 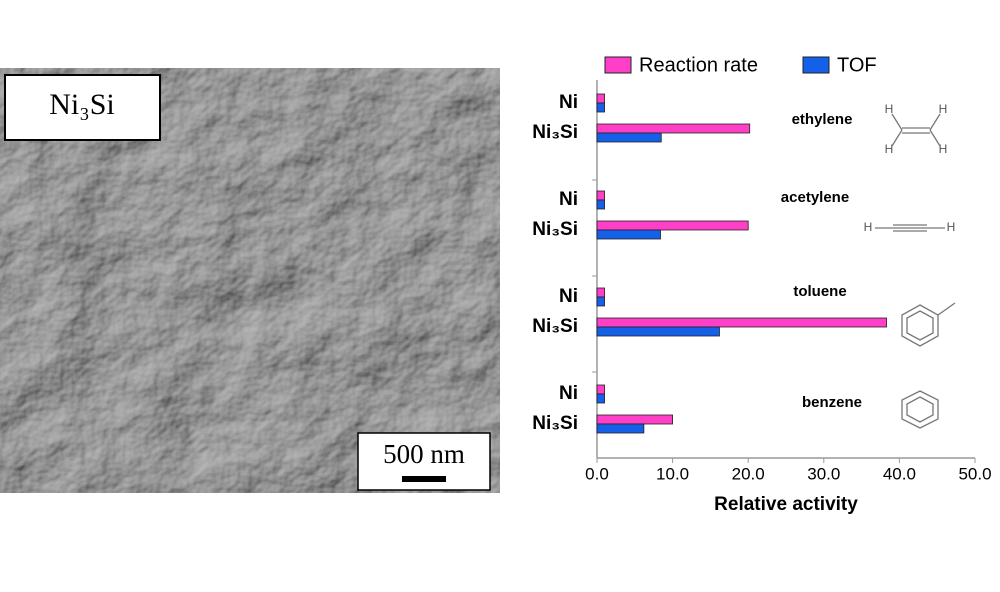 What do you see at coordinates (81, 104) in the screenshot?
I see `sample-label: Ni₃Si` at bounding box center [81, 104].